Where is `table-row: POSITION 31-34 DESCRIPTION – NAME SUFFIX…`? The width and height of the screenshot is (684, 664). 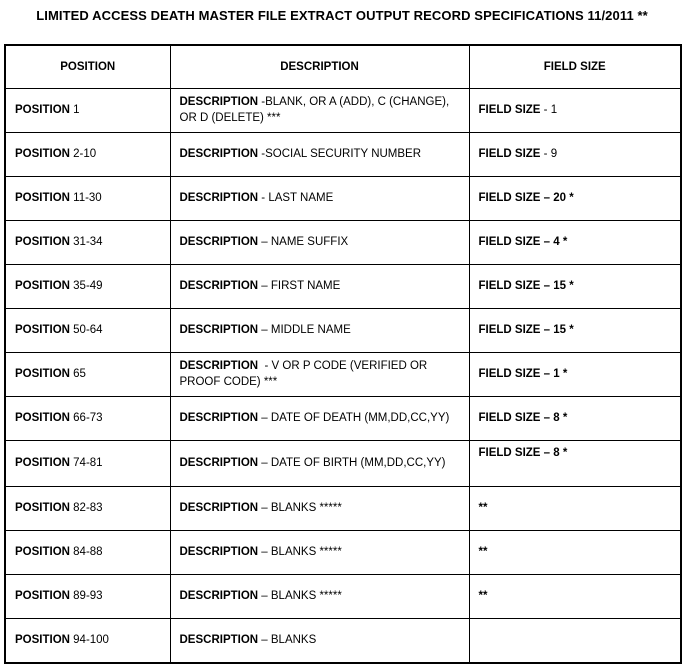
table-row: POSITION 31-34 DESCRIPTION – NAME SUFFIX… is located at coordinates (343, 242).